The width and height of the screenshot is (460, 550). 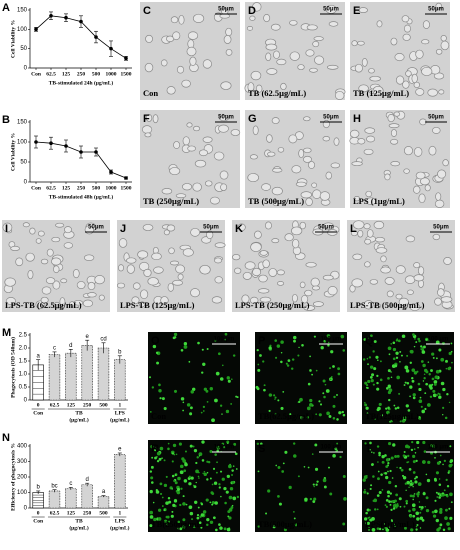 I want to click on fluorescence-bg, so click(x=301, y=486).